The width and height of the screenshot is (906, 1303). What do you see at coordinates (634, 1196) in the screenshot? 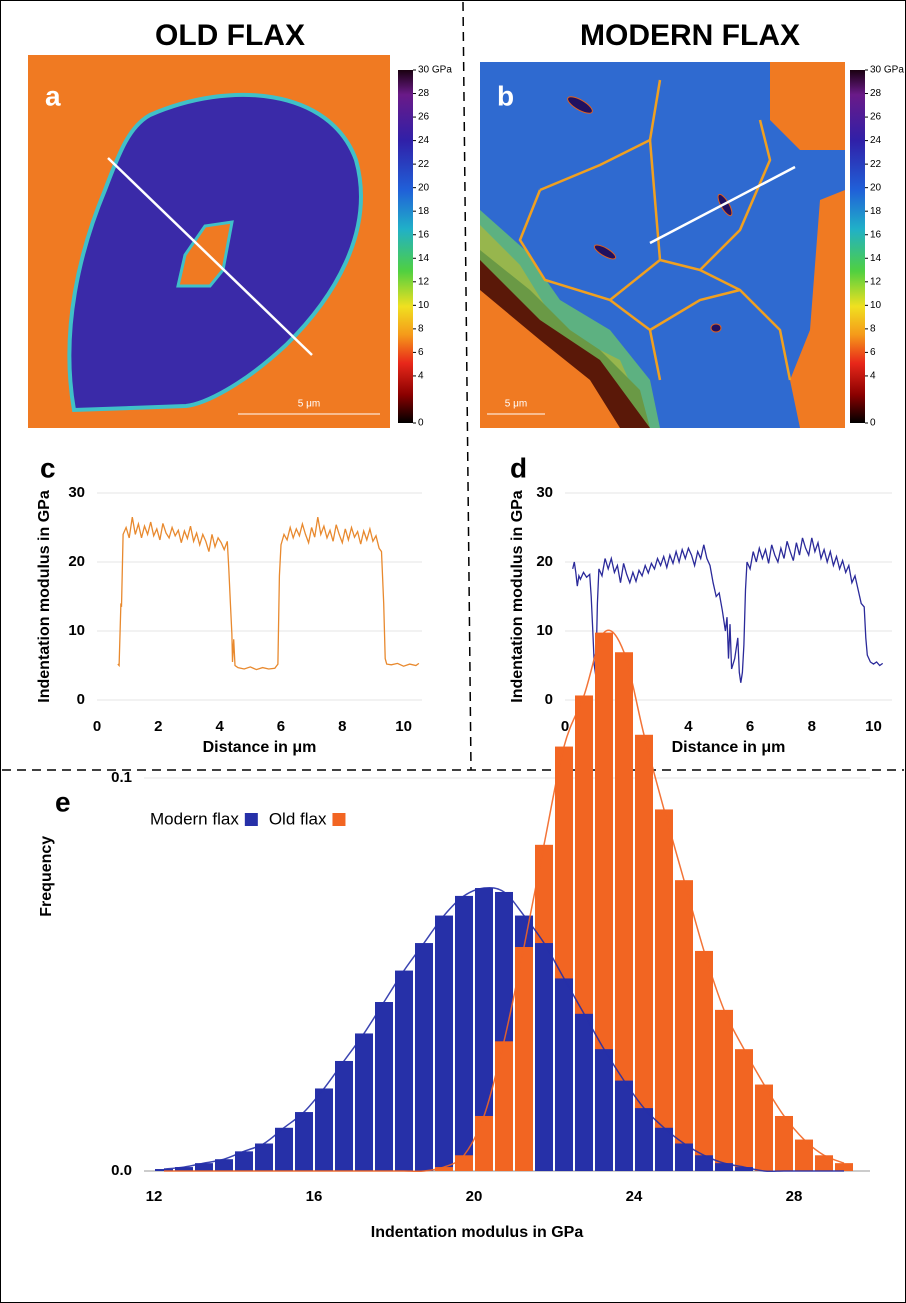
I see `x-tick-label: 24` at bounding box center [634, 1196].